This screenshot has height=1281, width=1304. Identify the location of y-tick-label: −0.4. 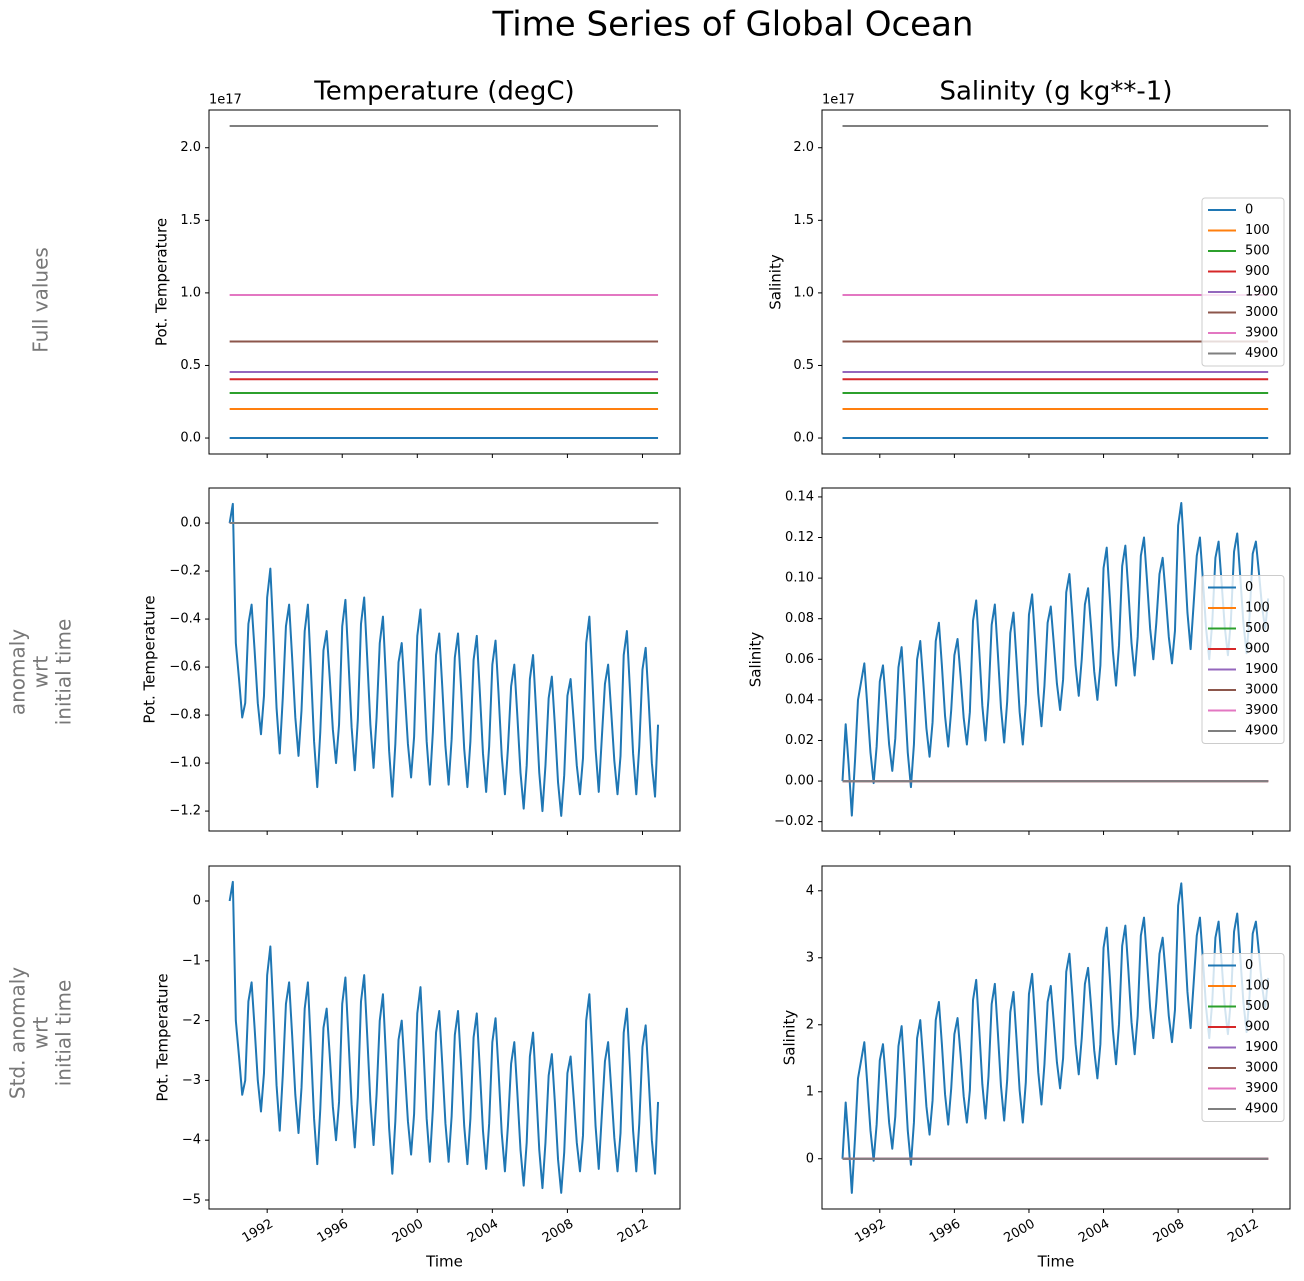
(185, 619).